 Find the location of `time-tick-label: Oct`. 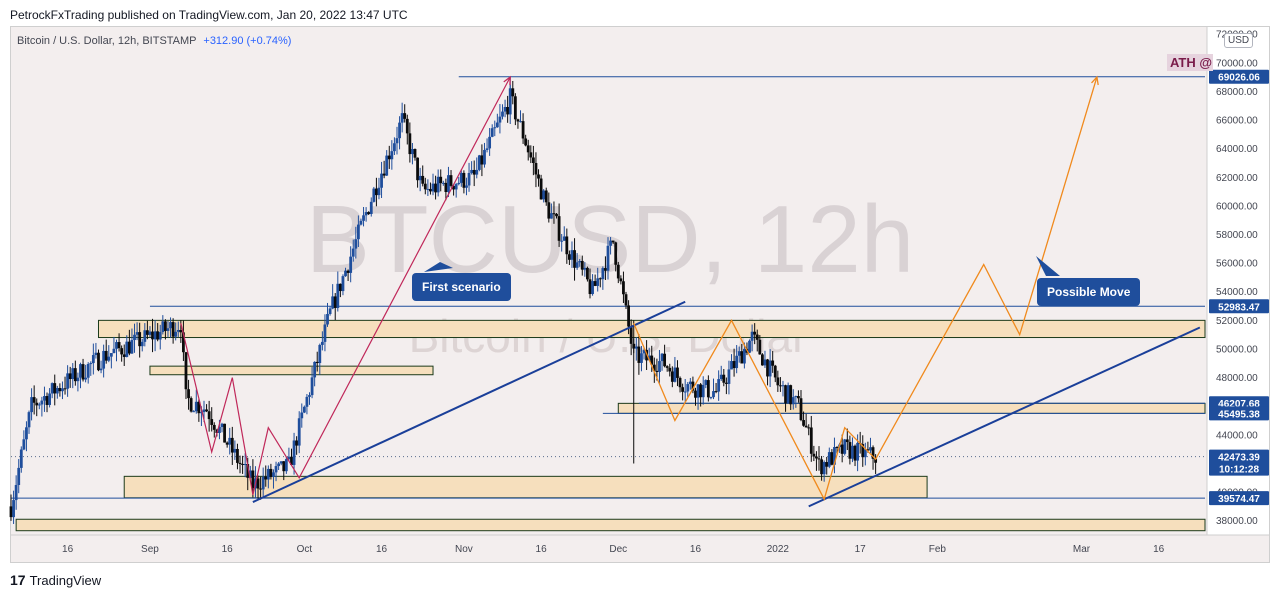

time-tick-label: Oct is located at coordinates (305, 549).